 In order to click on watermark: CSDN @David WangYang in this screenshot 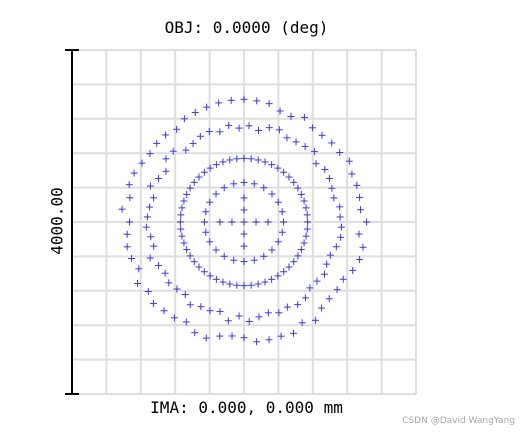, I will do `click(458, 421)`.